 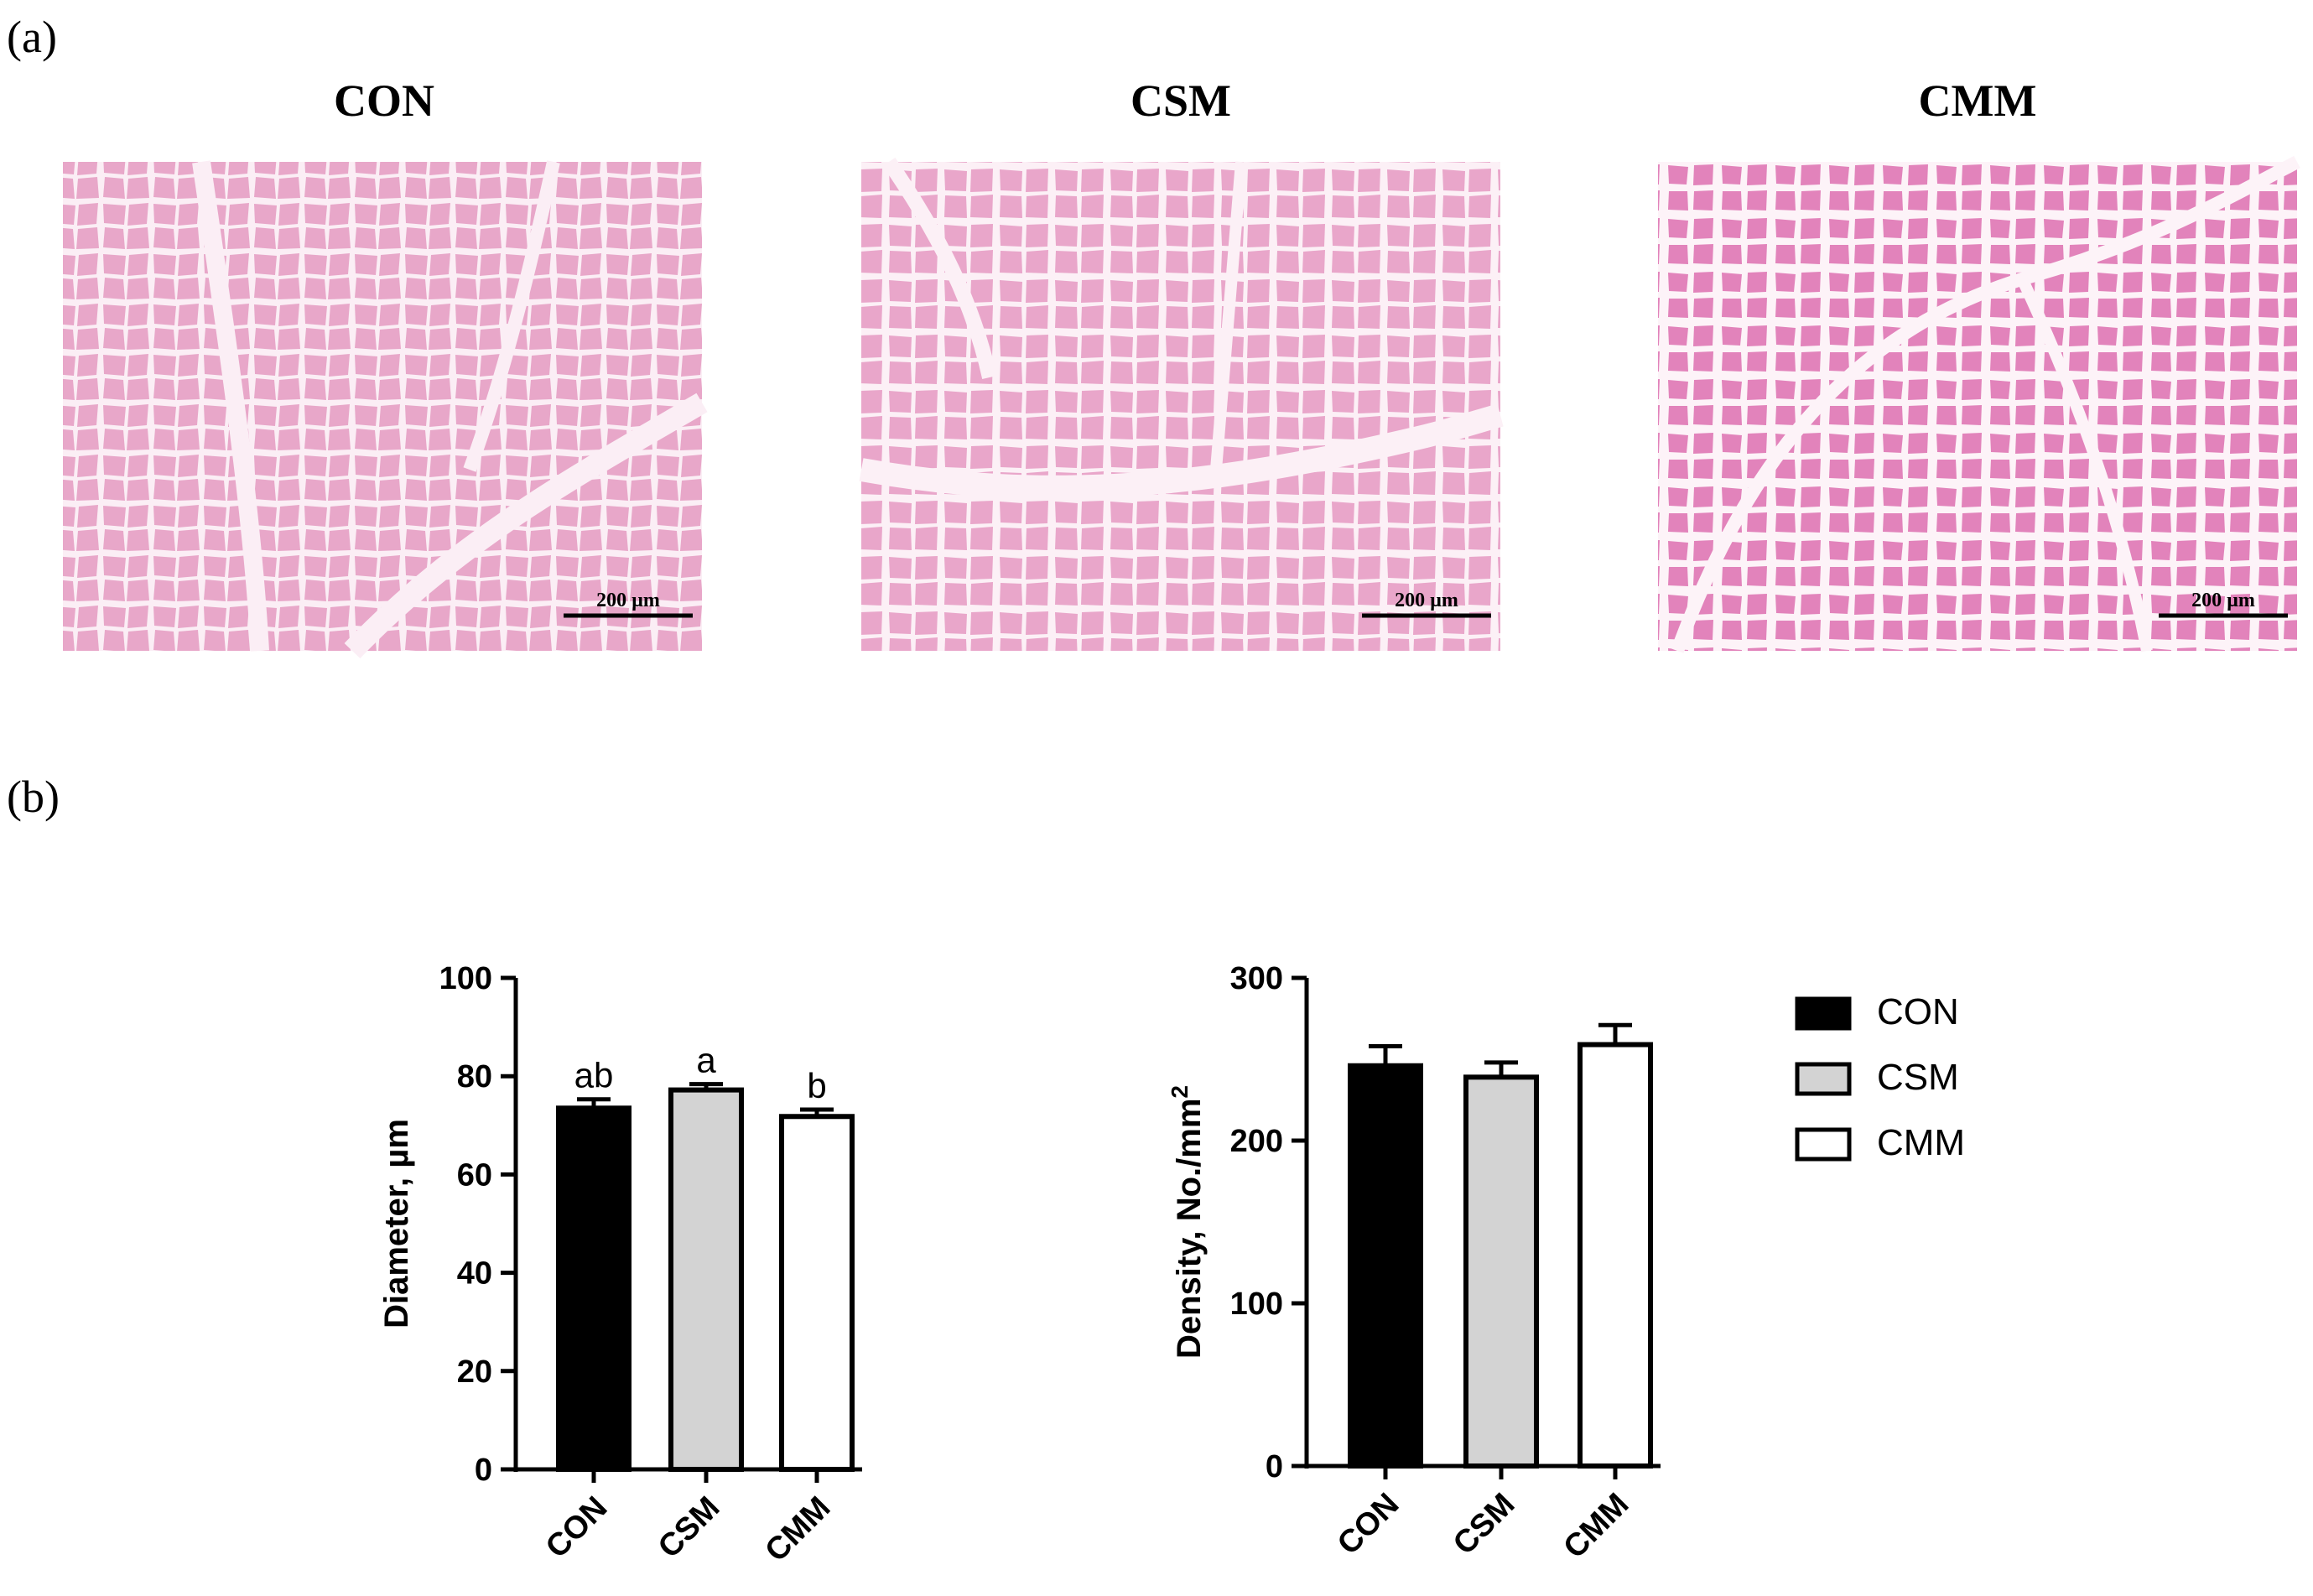 I want to click on y-tick-label: 300, so click(x=1256, y=978).